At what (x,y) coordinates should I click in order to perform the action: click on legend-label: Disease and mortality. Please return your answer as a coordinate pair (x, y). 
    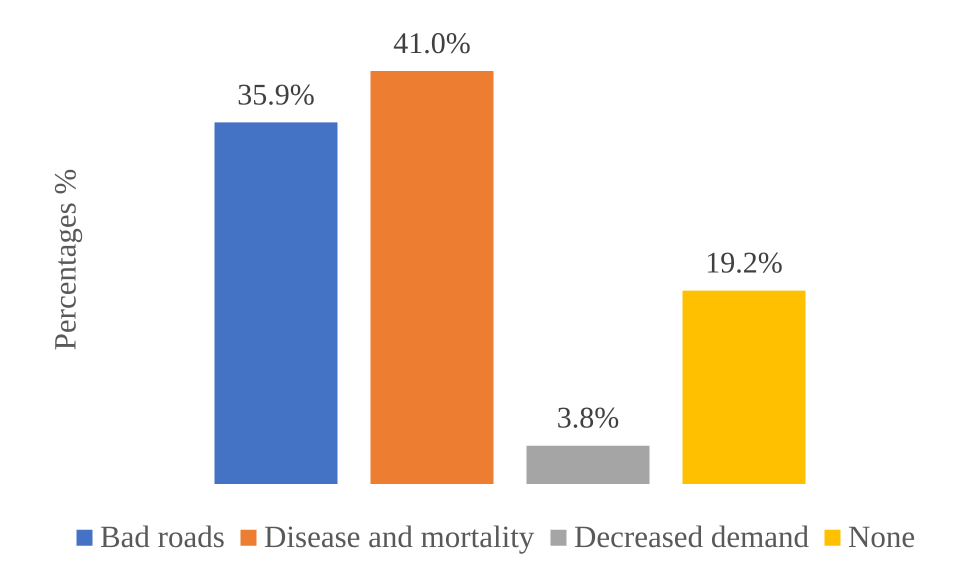
    Looking at the image, I should click on (399, 536).